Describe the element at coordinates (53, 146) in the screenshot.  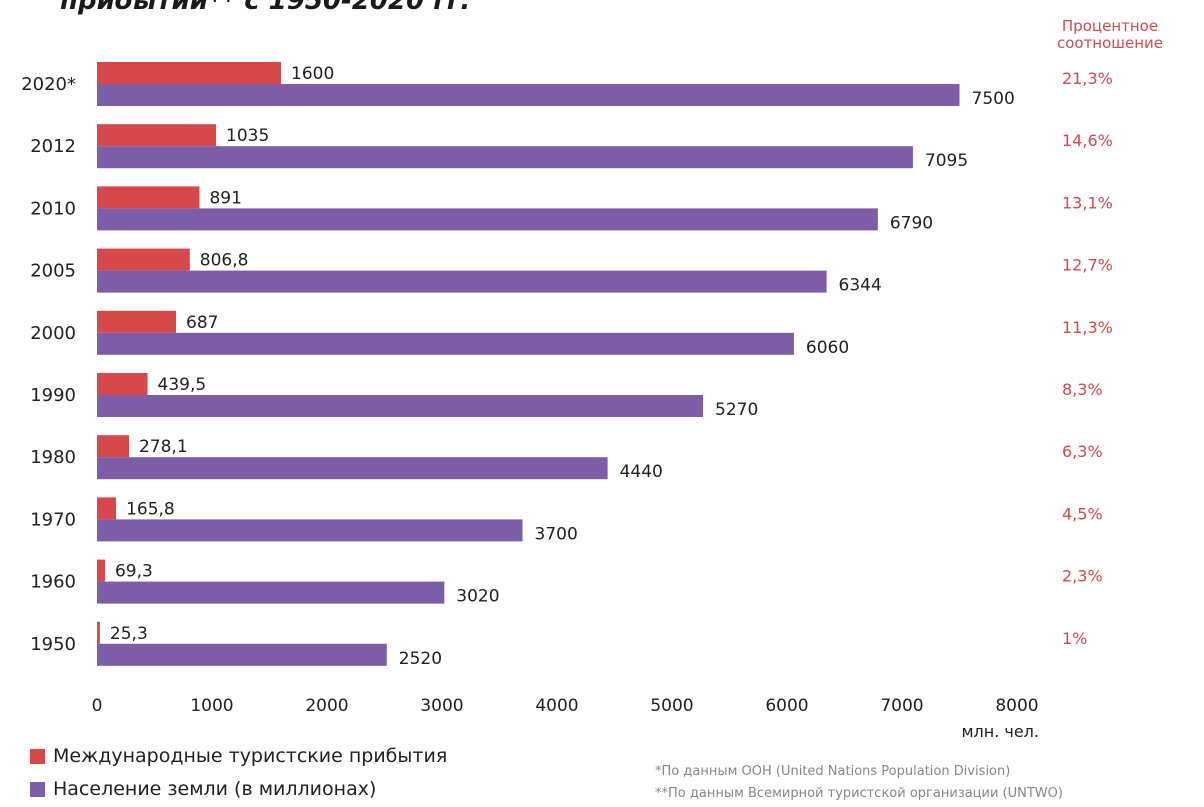
I see `category-label-2012: 2012` at that location.